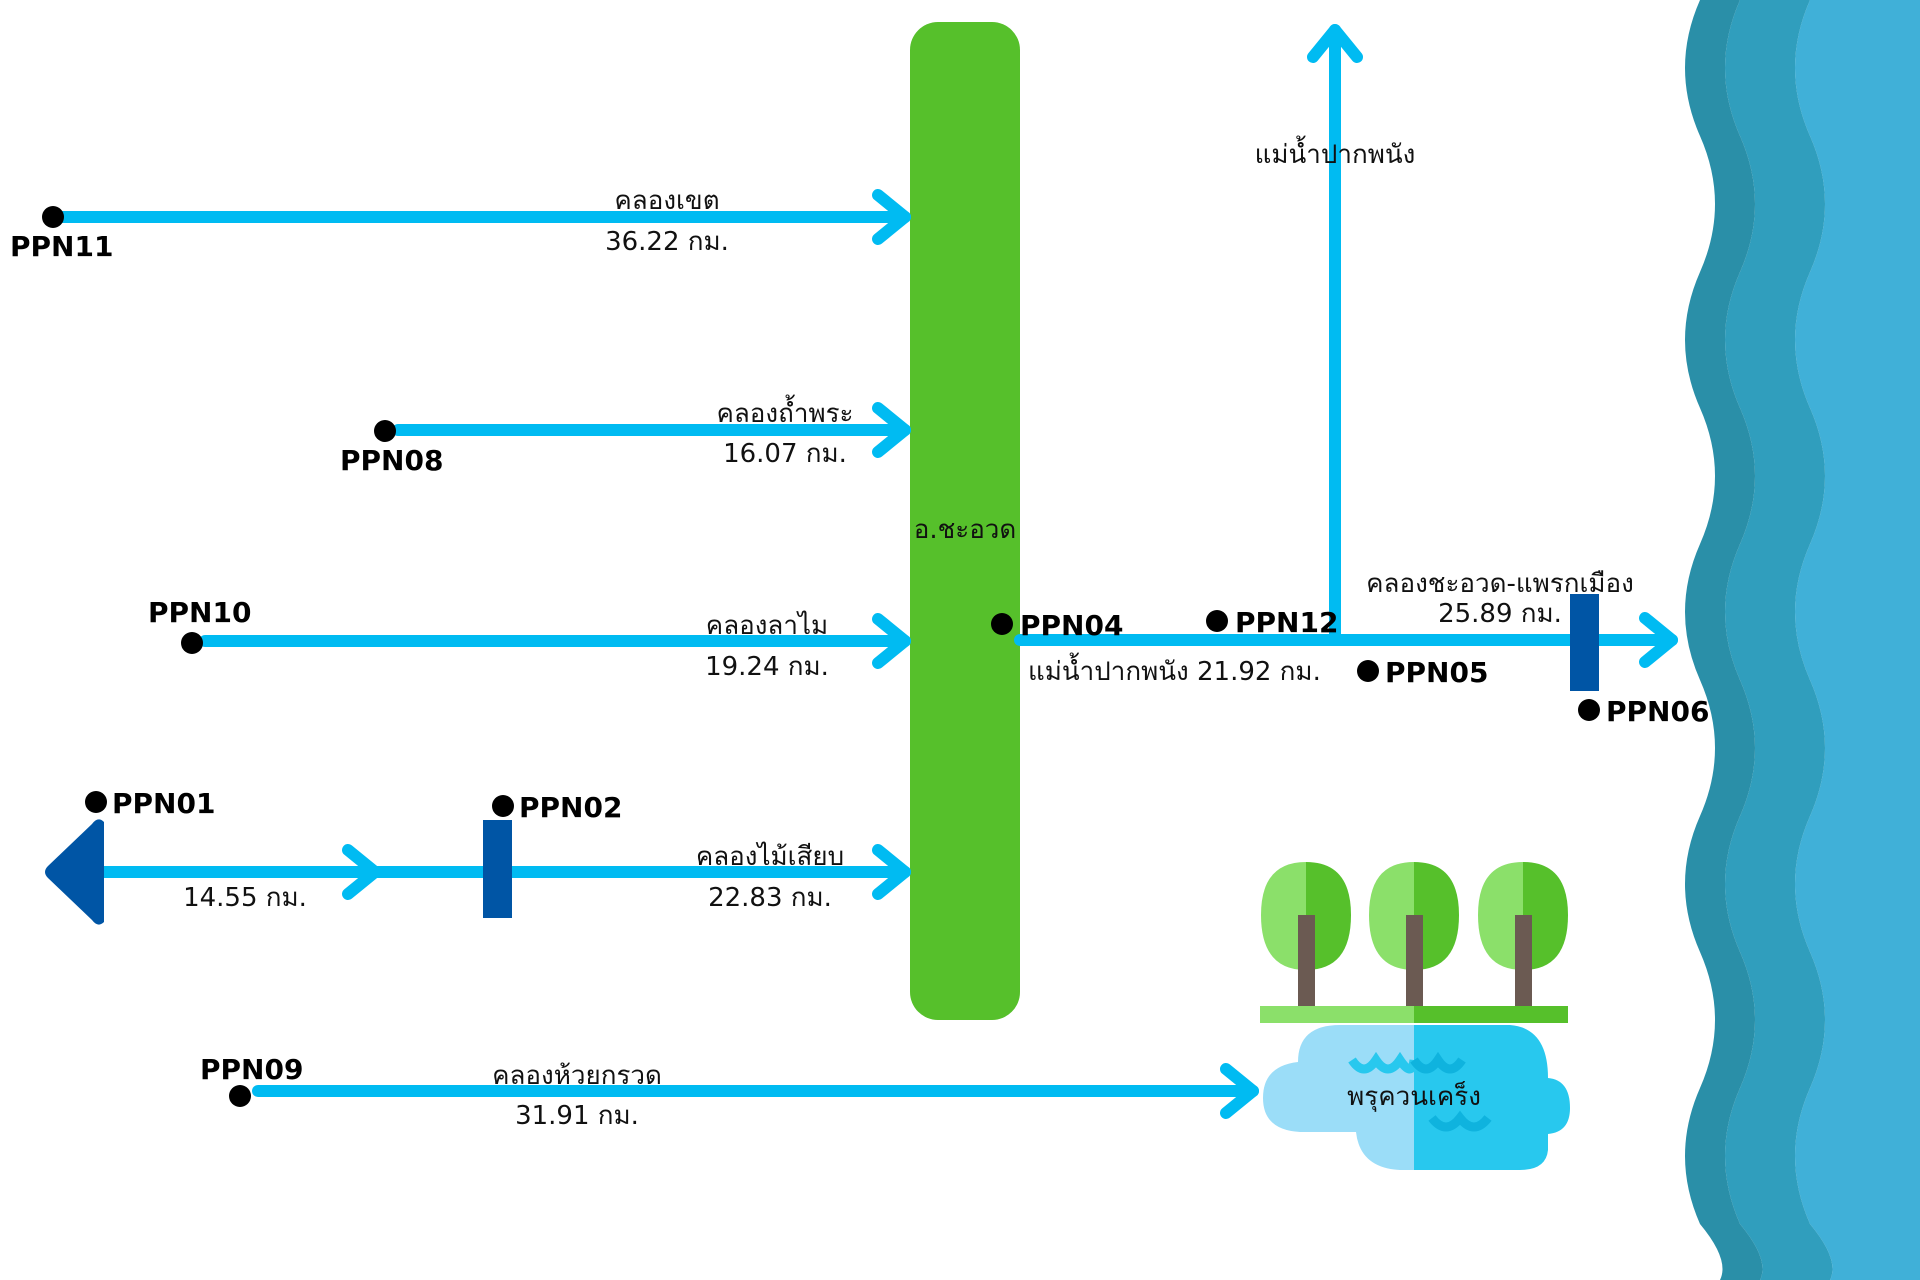 The image size is (1920, 1280). Describe the element at coordinates (1657, 711) in the screenshot. I see `station-label-ppn06: PPN06` at that location.